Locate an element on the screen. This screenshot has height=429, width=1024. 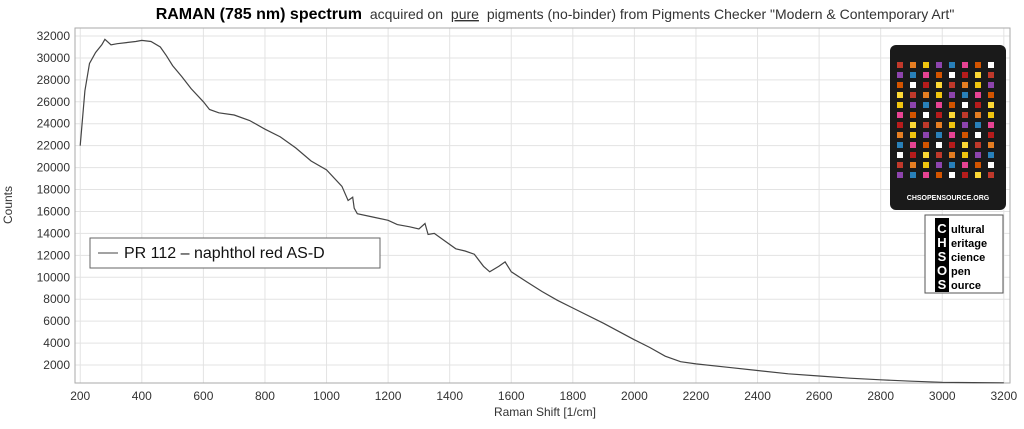
x-tick-label: 800 is located at coordinates (265, 396).